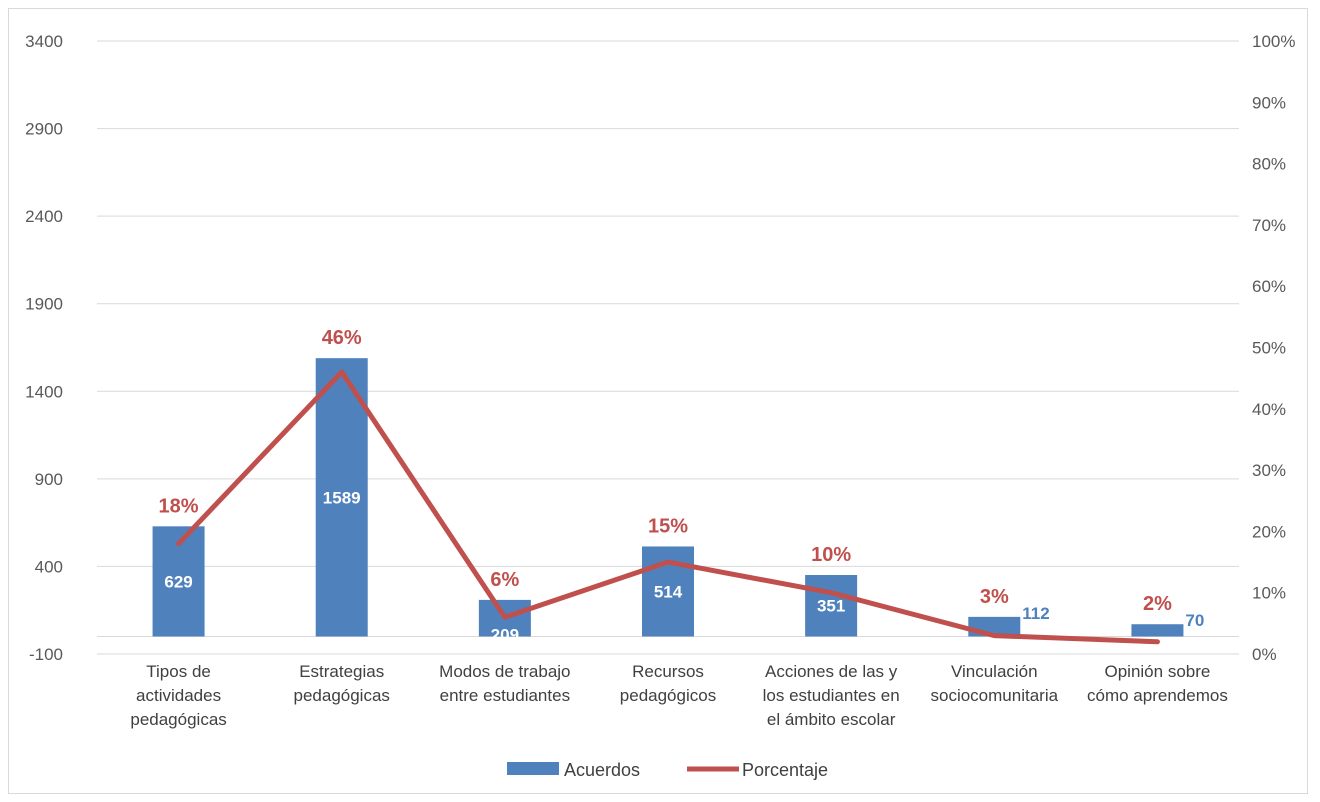 The height and width of the screenshot is (802, 1320). Describe the element at coordinates (49, 566) in the screenshot. I see `y-left-tick-label: 400` at that location.